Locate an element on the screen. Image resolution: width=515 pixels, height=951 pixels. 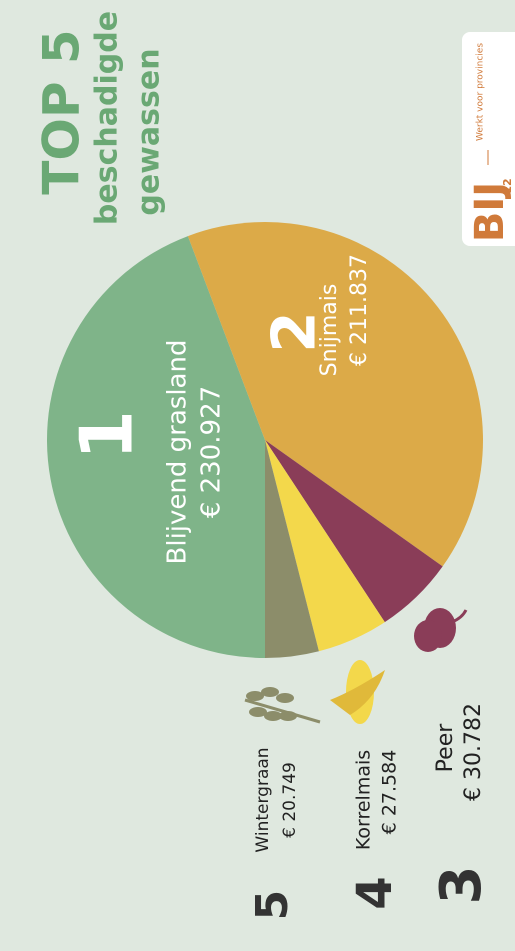
rank: 4 is located at coordinates (375, 892).